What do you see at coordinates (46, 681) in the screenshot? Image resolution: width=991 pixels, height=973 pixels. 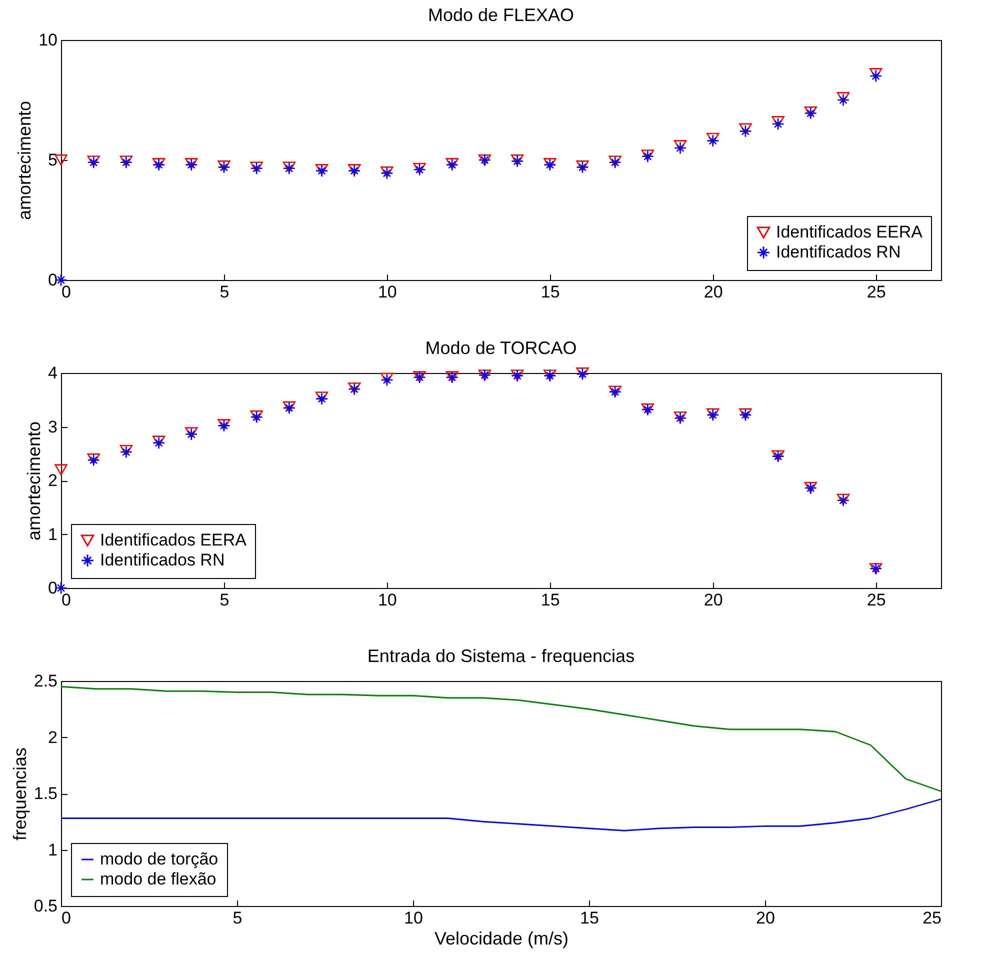 I see `y-tick-label: 2.5` at bounding box center [46, 681].